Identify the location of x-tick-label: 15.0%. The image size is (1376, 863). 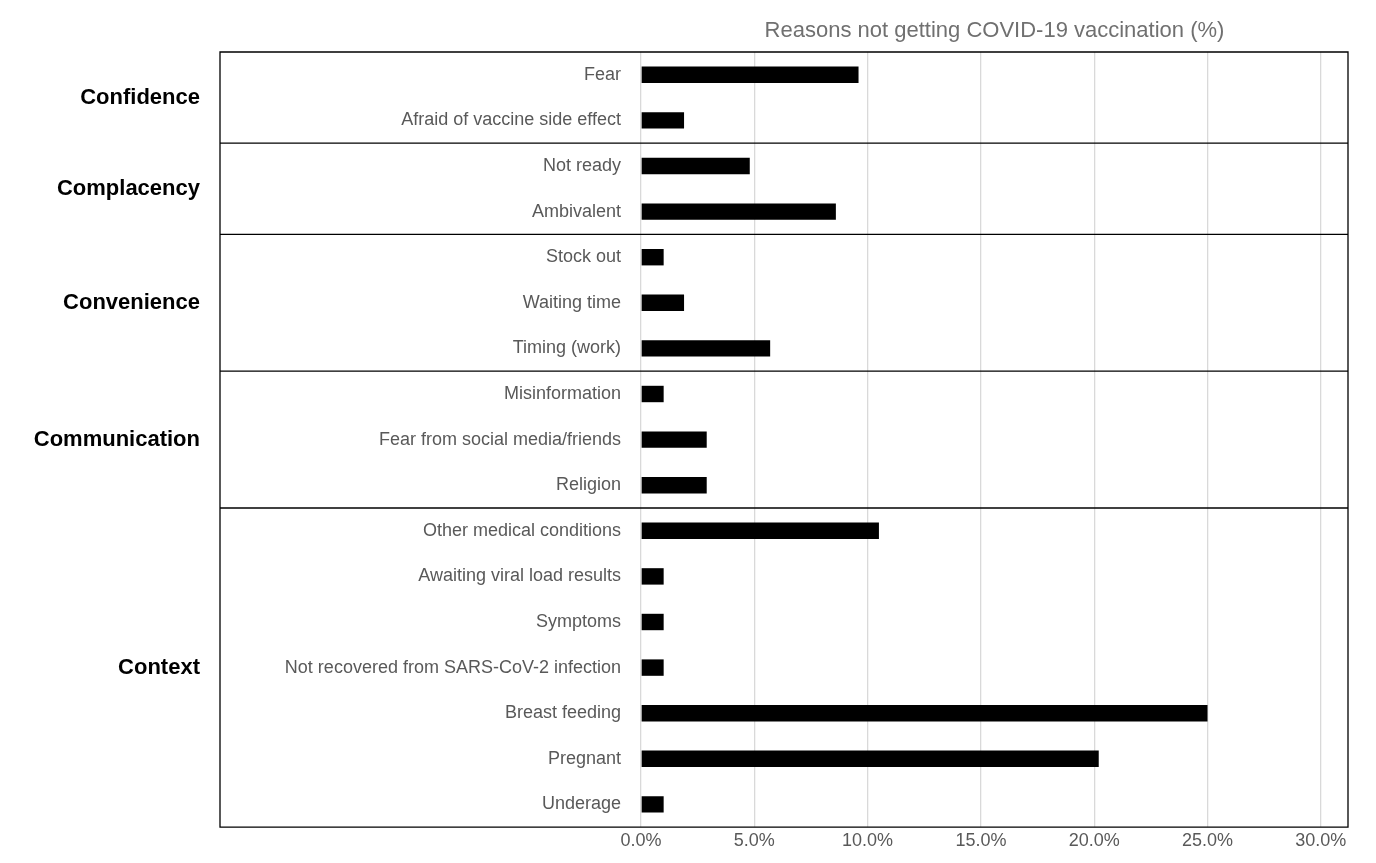
(981, 839).